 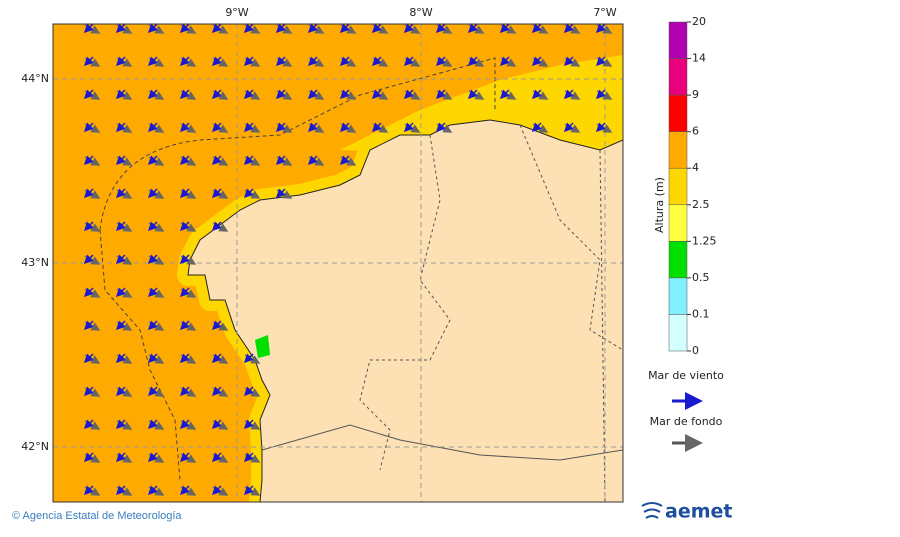 What do you see at coordinates (262, 346) in the screenshot?
I see `estuary` at bounding box center [262, 346].